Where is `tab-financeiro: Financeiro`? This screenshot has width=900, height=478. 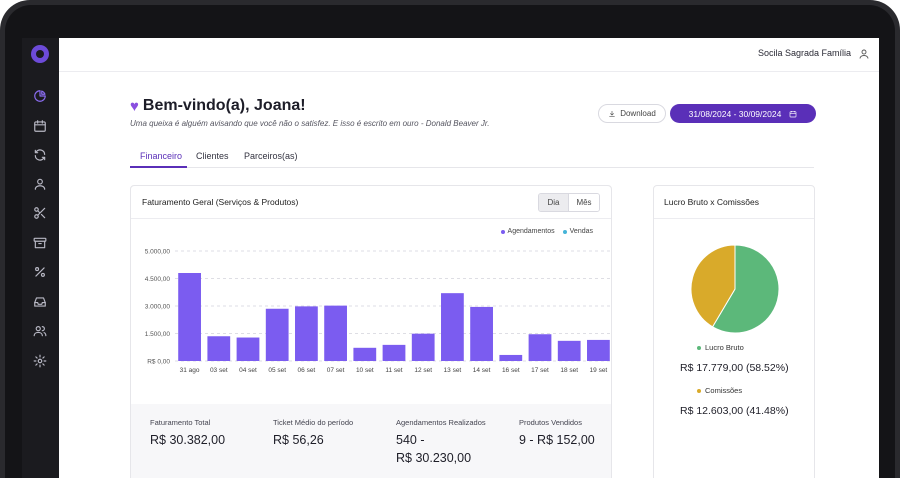
tab-financeiro: Financeiro is located at coordinates (161, 156).